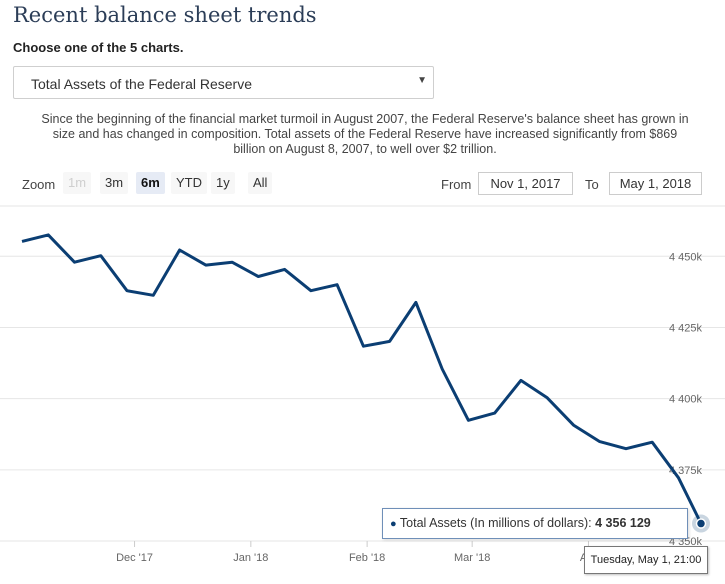  What do you see at coordinates (422, 80) in the screenshot?
I see `dropdown-arrow-icon: ▼` at bounding box center [422, 80].